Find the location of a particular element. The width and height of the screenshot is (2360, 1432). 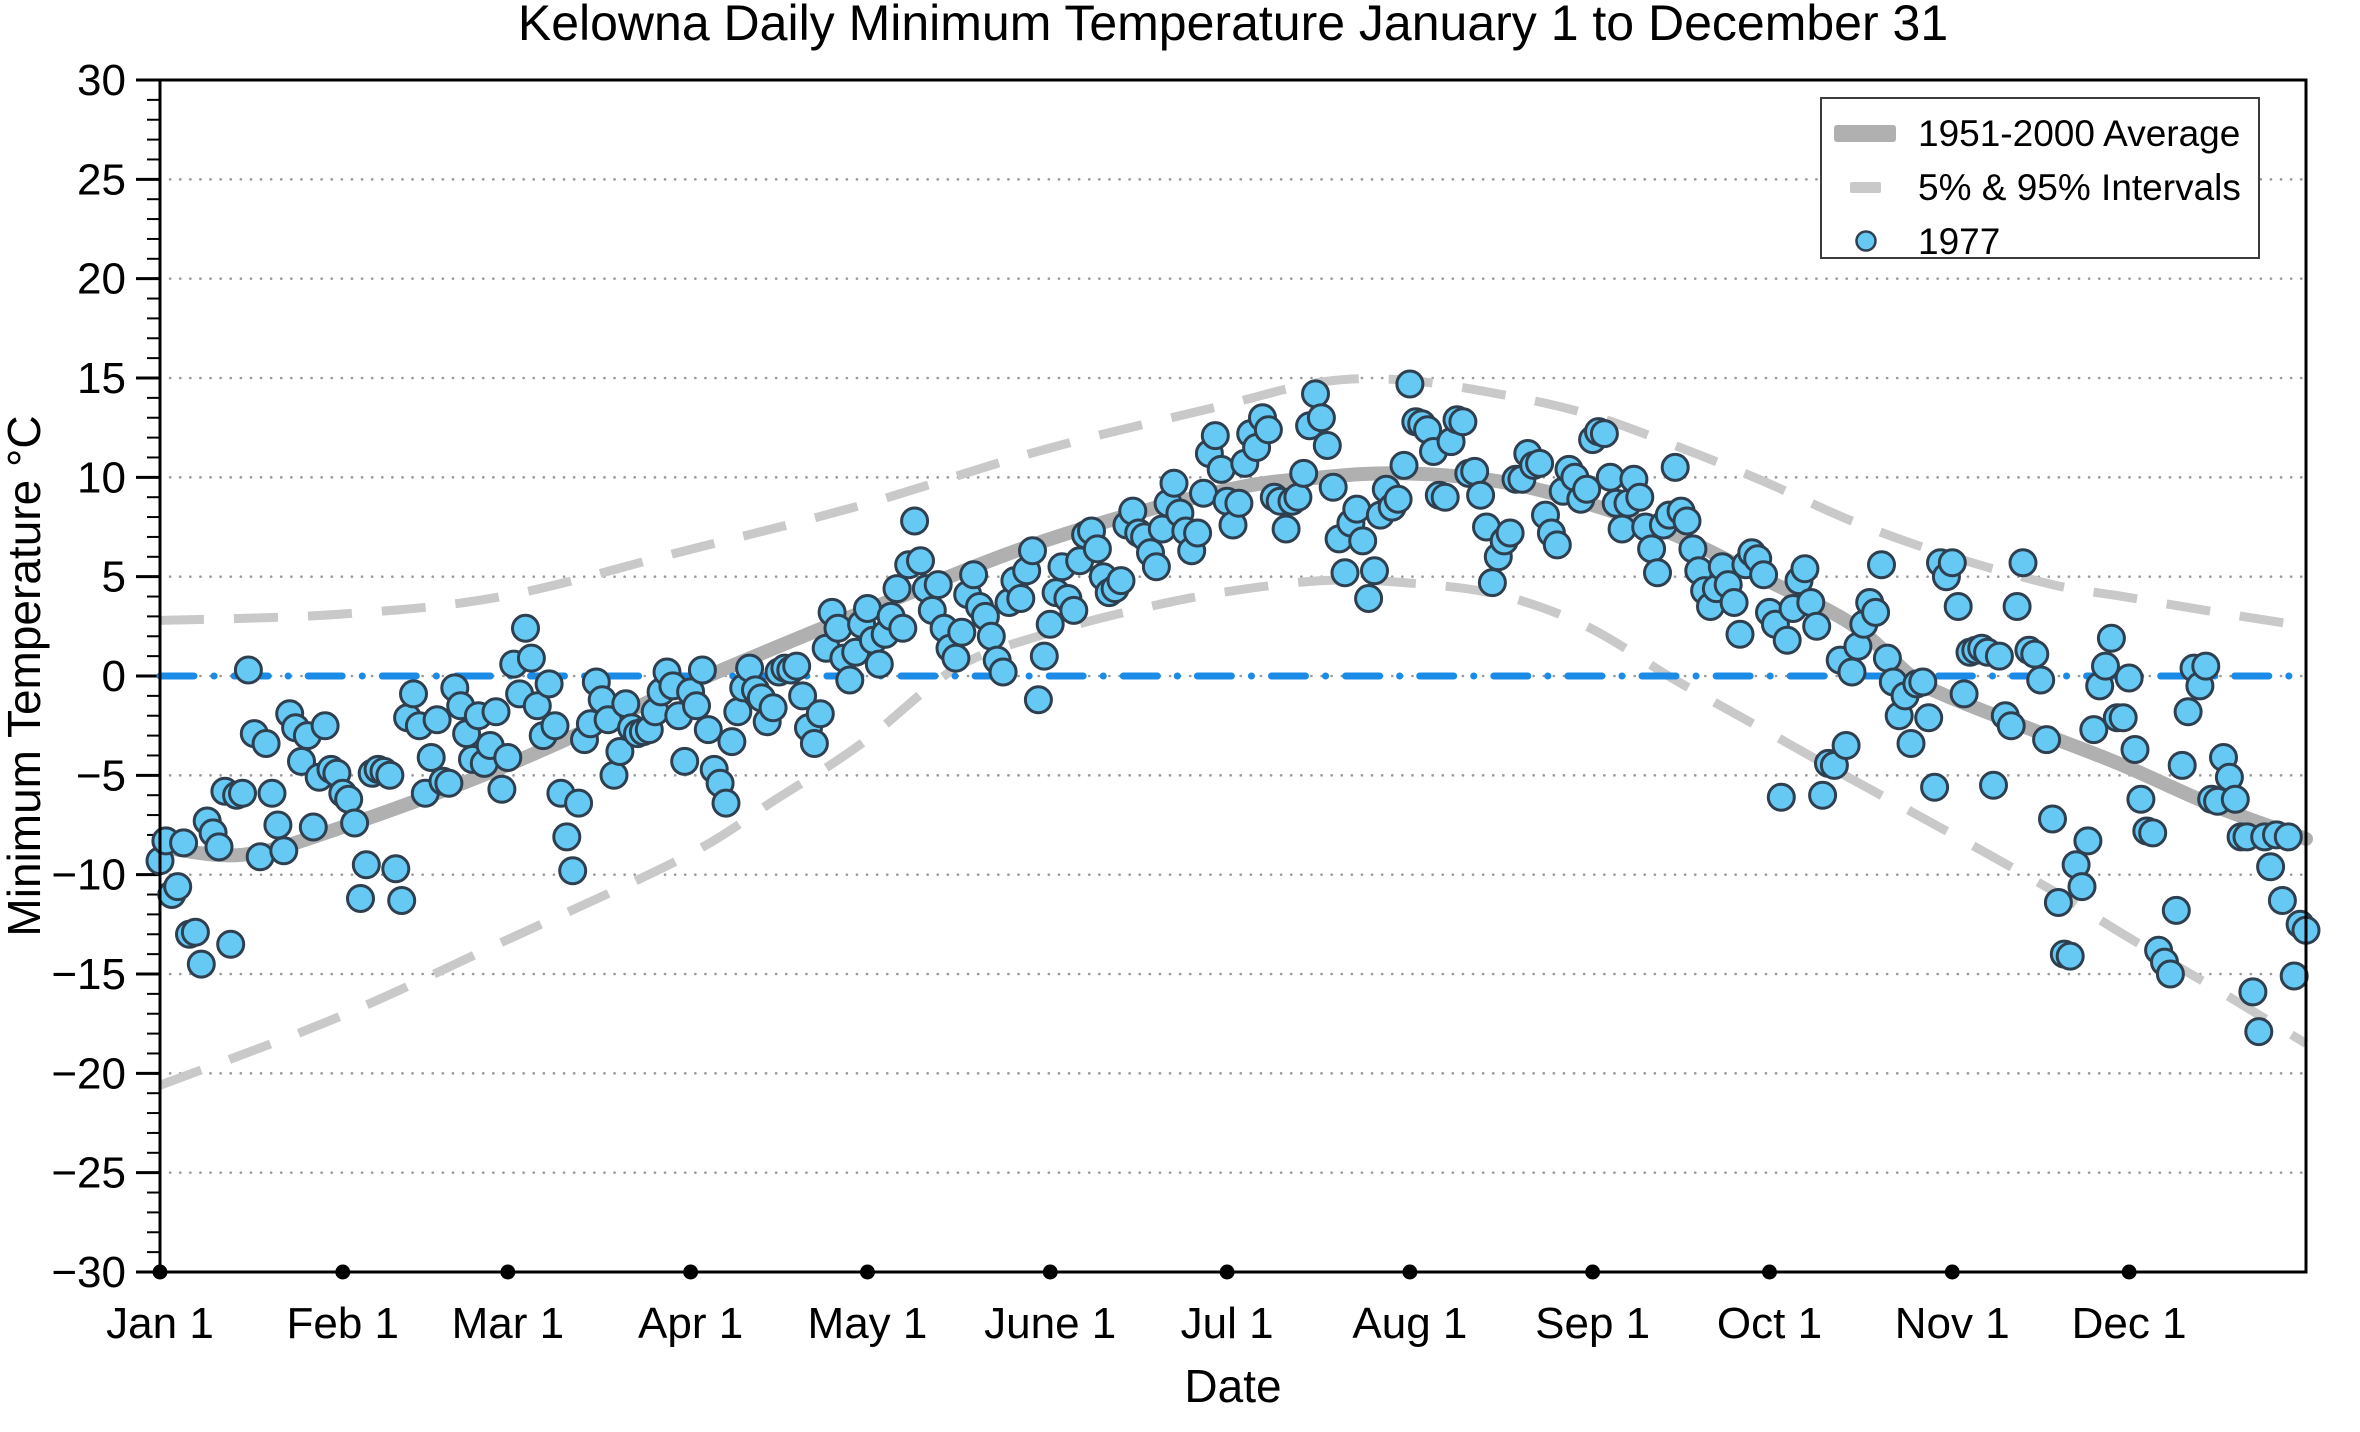

y-axis-label: Minimum Temperature °C is located at coordinates (25, 675).